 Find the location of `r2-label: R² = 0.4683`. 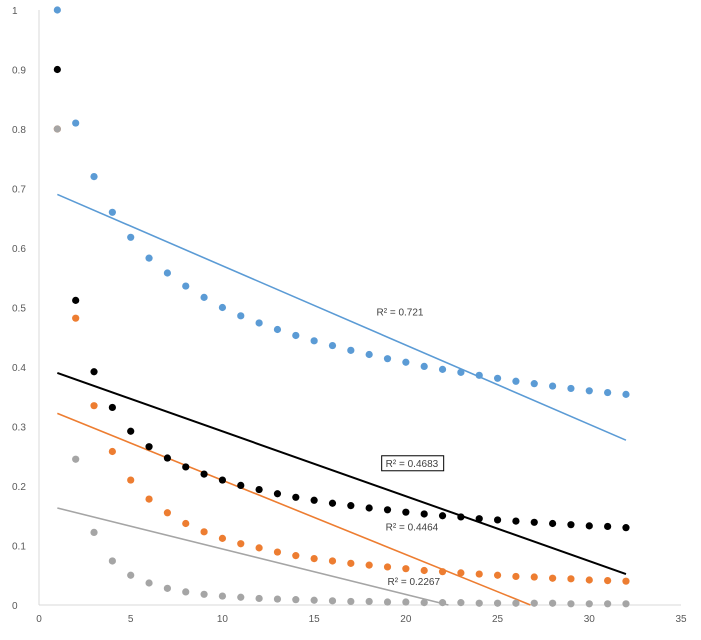

r2-label: R² = 0.4683 is located at coordinates (412, 464).